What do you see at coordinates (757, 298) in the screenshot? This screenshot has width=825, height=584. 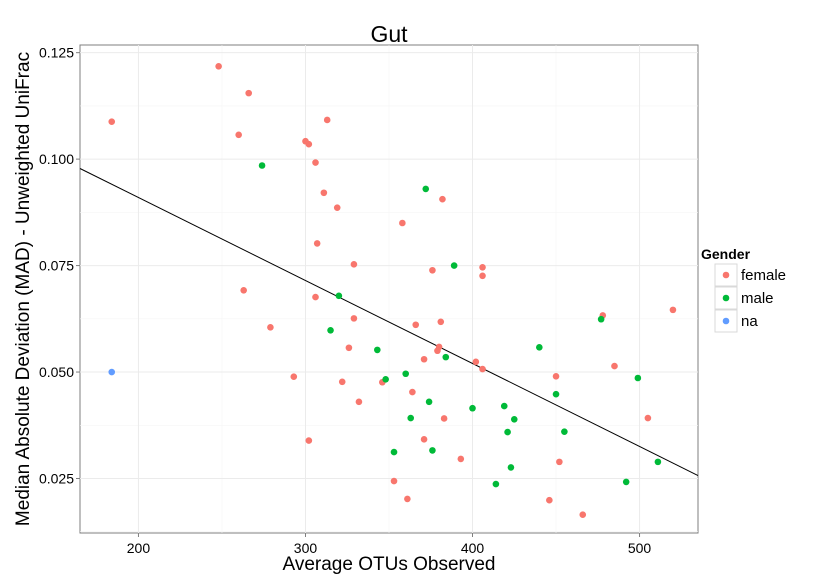 I see `legend-label-male: male` at bounding box center [757, 298].